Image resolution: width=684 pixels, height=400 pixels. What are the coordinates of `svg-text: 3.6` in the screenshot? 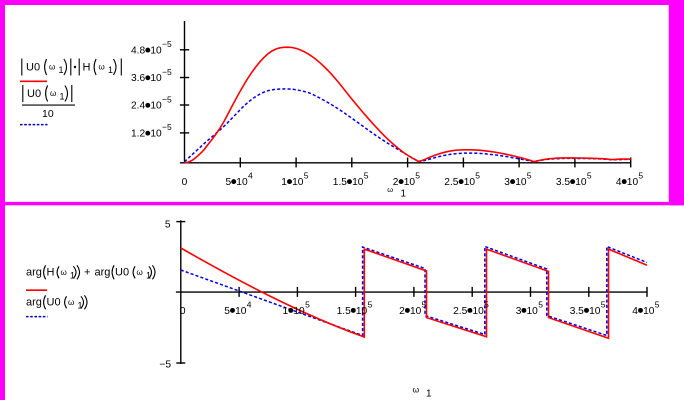 It's located at (138, 78).